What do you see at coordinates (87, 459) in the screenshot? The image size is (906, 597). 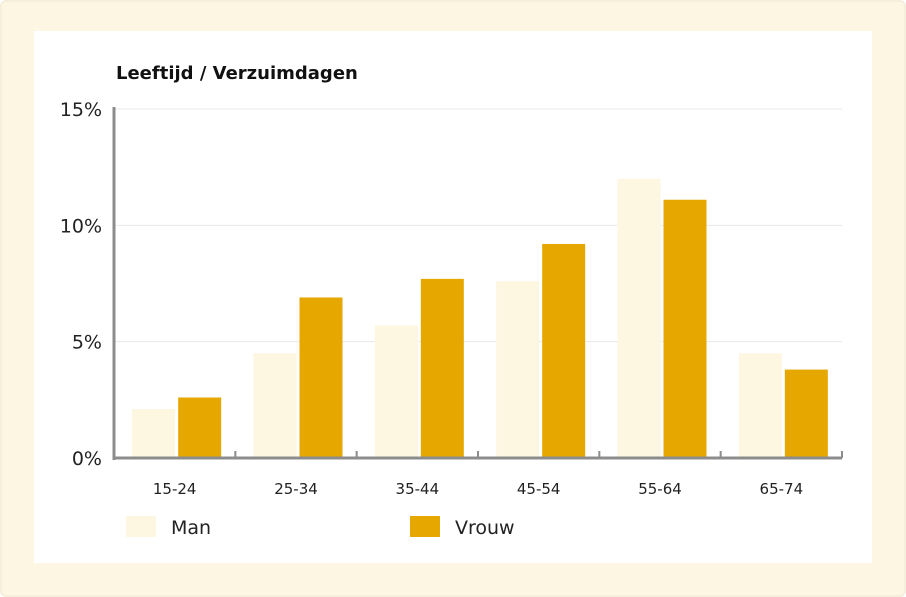 I see `y-tick-label: 0%` at bounding box center [87, 459].